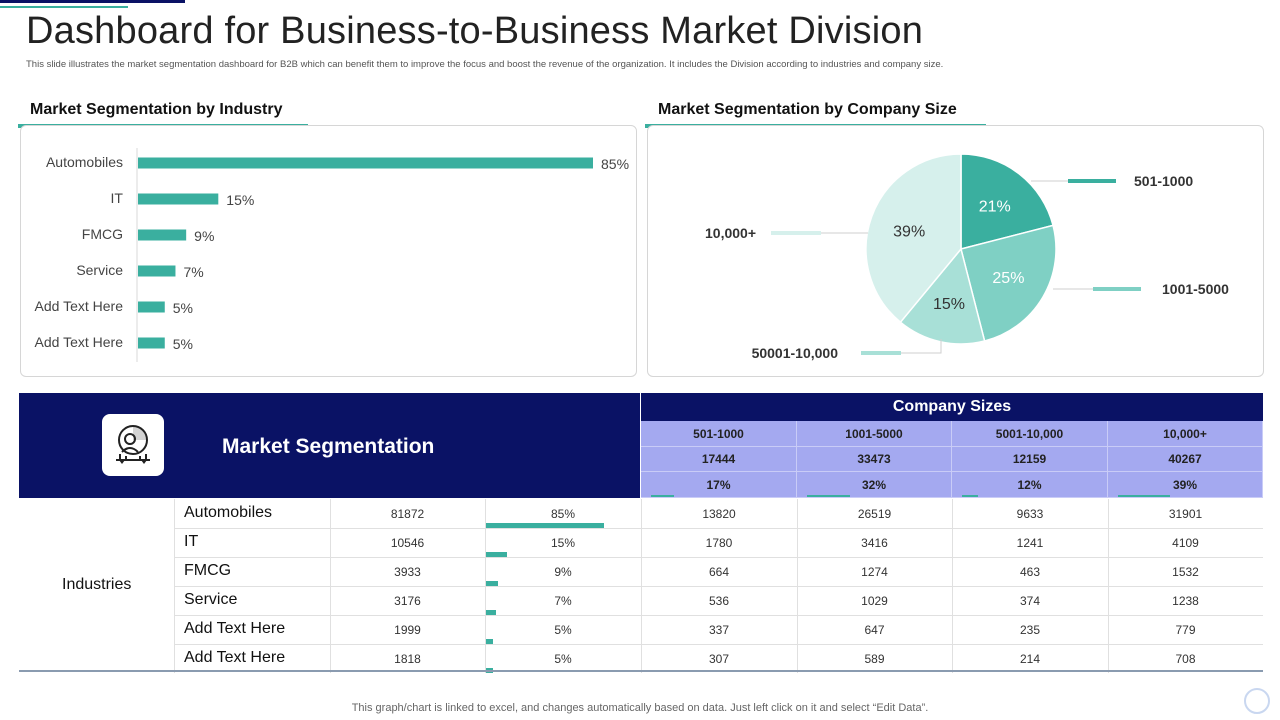 The image size is (1280, 720). Describe the element at coordinates (730, 233) in the screenshot. I see `pie-category-label: 10,000+` at that location.